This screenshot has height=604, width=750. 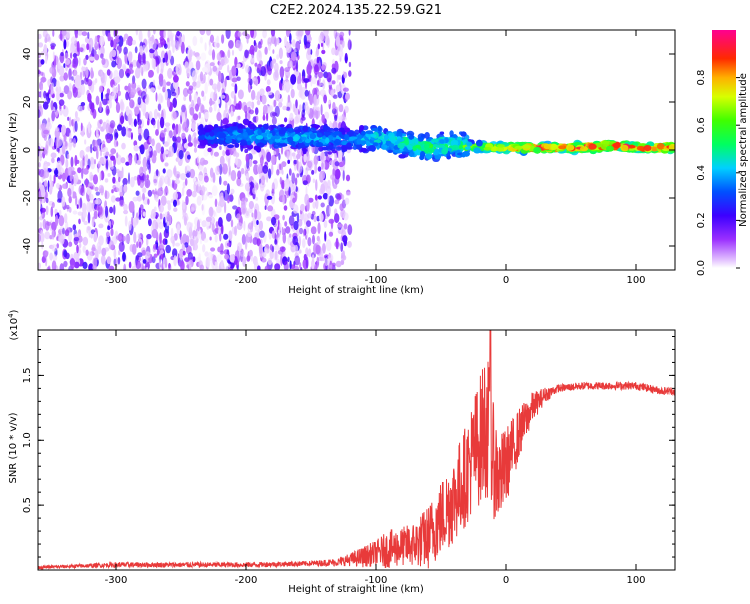 I want to click on figure-title: C2E2.2024.135.22.59.G21, so click(x=356, y=10).